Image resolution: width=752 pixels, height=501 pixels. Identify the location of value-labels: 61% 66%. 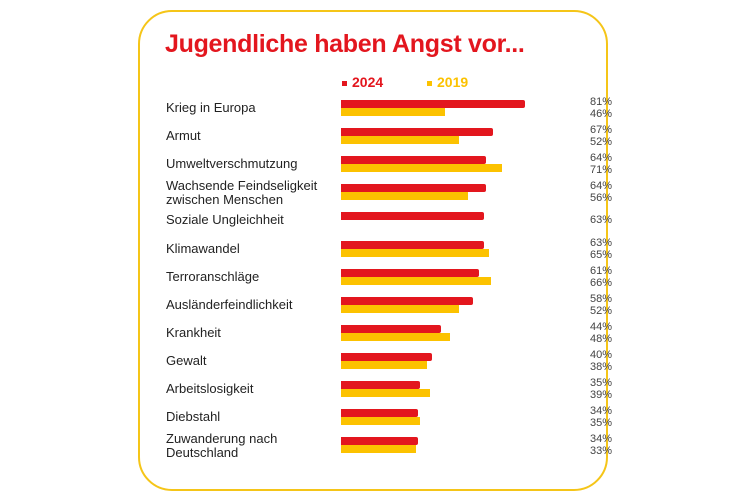
(594, 277).